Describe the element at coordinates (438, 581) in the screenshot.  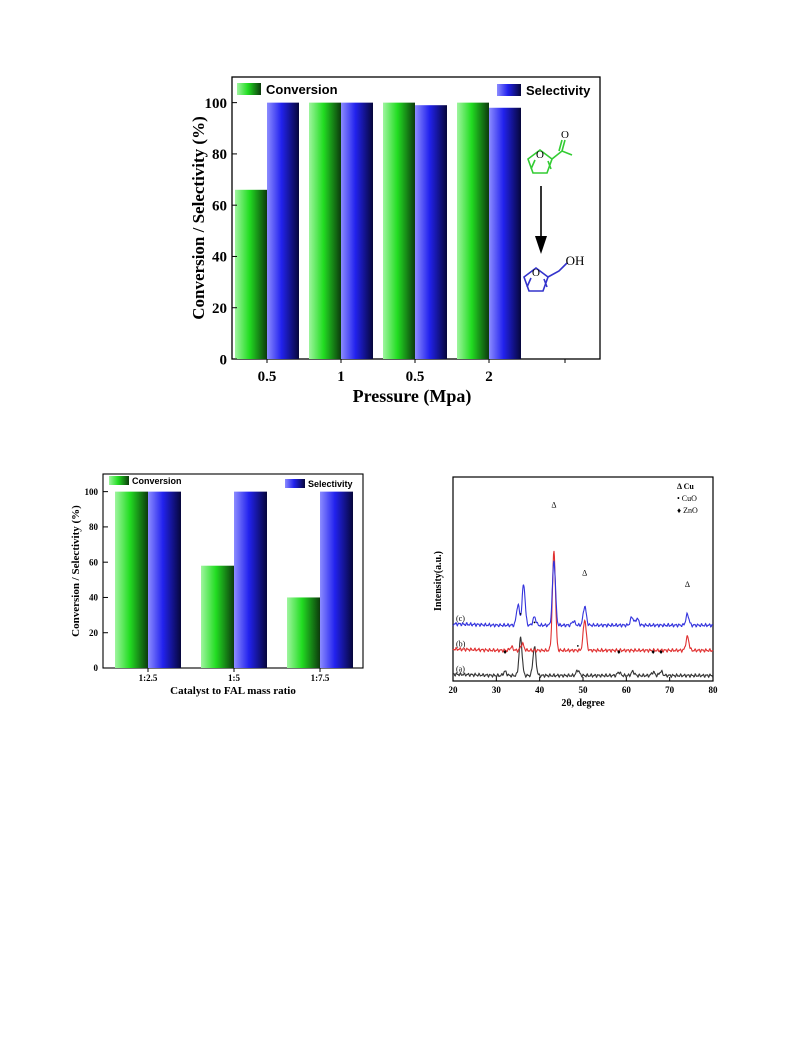
I see `y-axis-label: Intensity(a.u.)` at that location.